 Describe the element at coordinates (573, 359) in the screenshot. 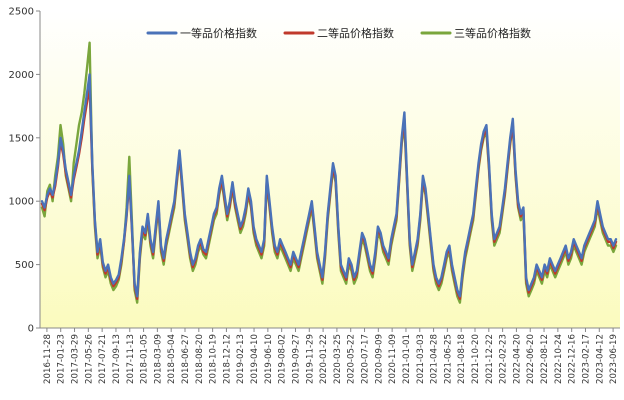

I see `x-tick-label: 2022-12-16` at that location.